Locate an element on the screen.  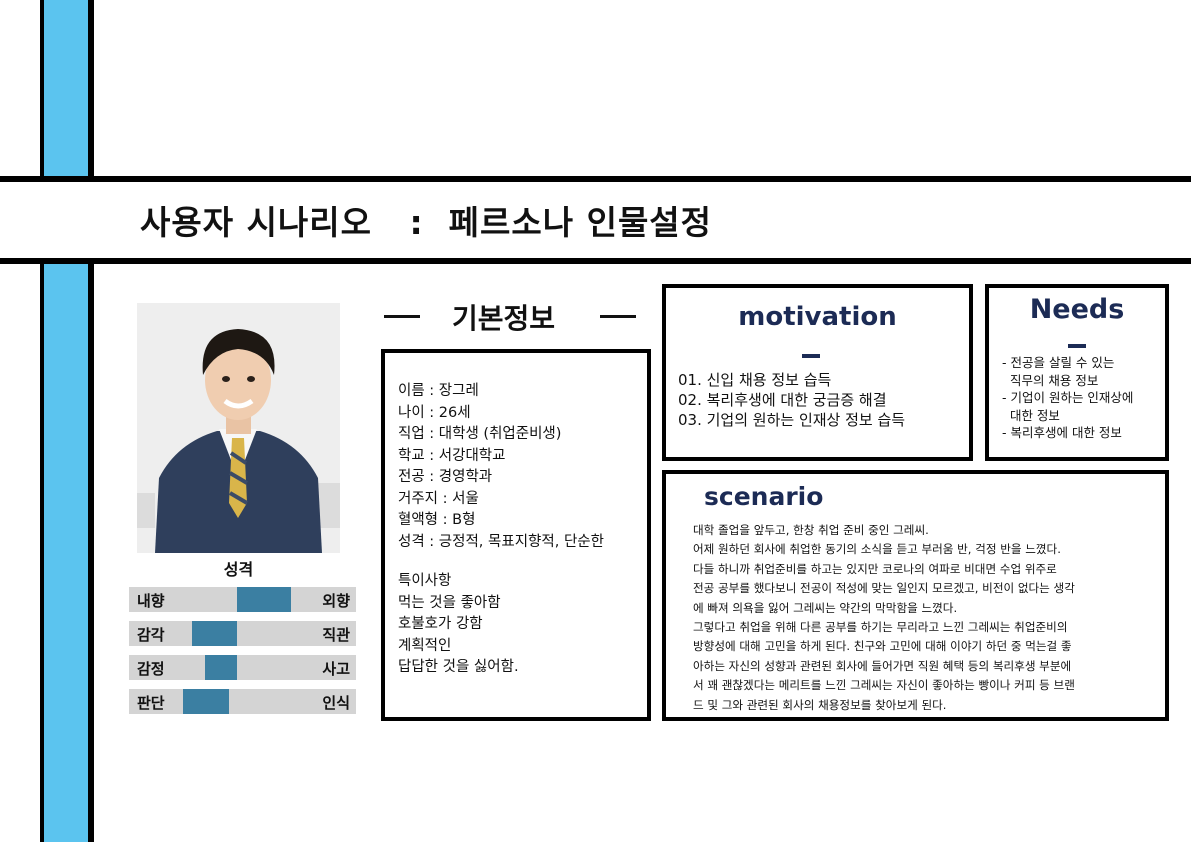
persona-photo is located at coordinates (238, 428).